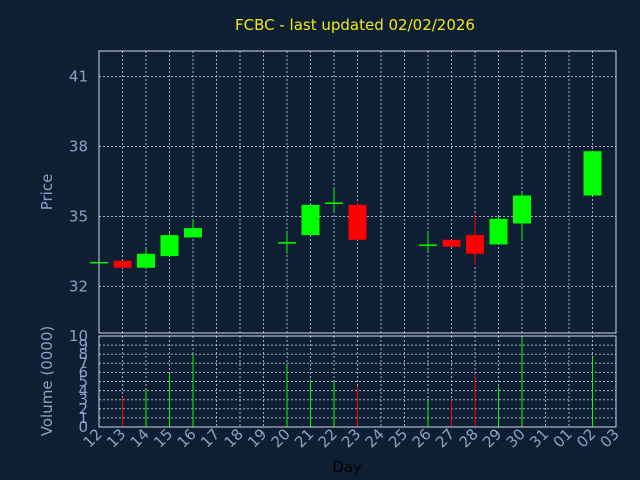  I want to click on chart-title: FCBC - last updated 02/02/2026, so click(355, 25).